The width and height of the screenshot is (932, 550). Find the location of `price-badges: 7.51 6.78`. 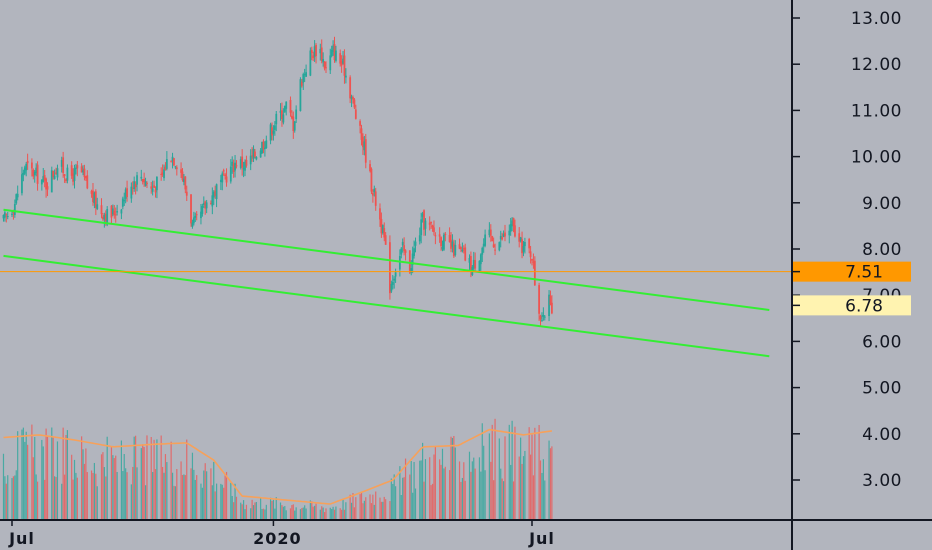

price-badges: 7.51 6.78 is located at coordinates (851, 288).